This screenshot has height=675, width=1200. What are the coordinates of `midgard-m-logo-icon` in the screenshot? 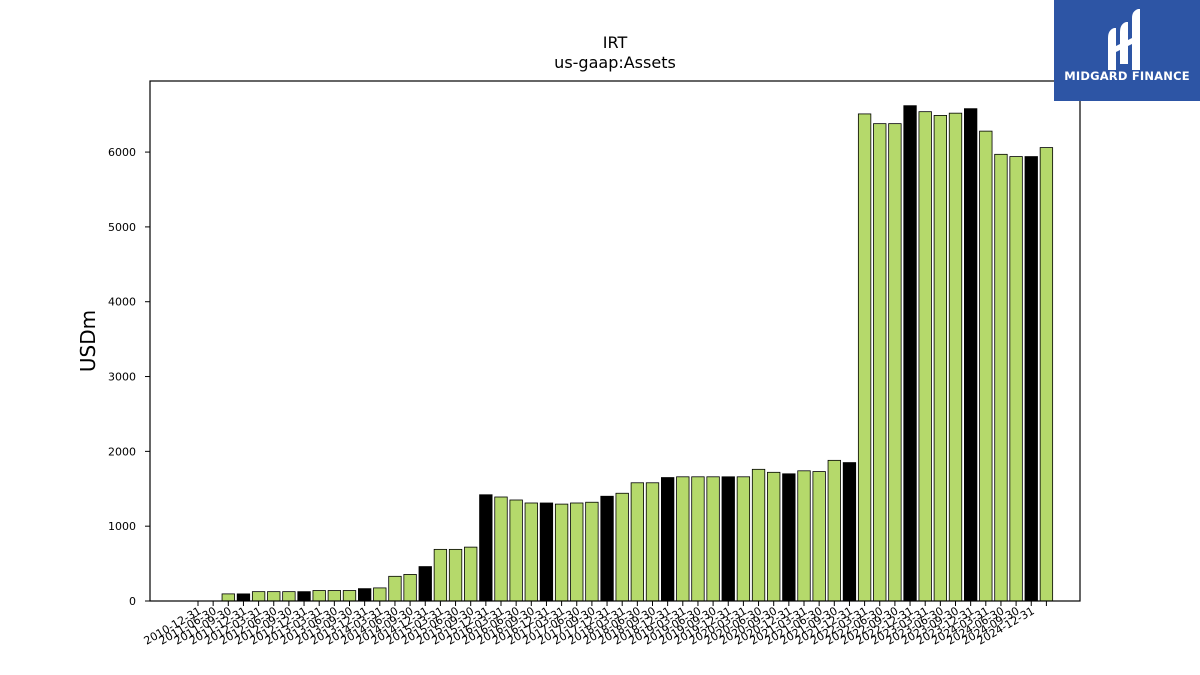 It's located at (1124, 39).